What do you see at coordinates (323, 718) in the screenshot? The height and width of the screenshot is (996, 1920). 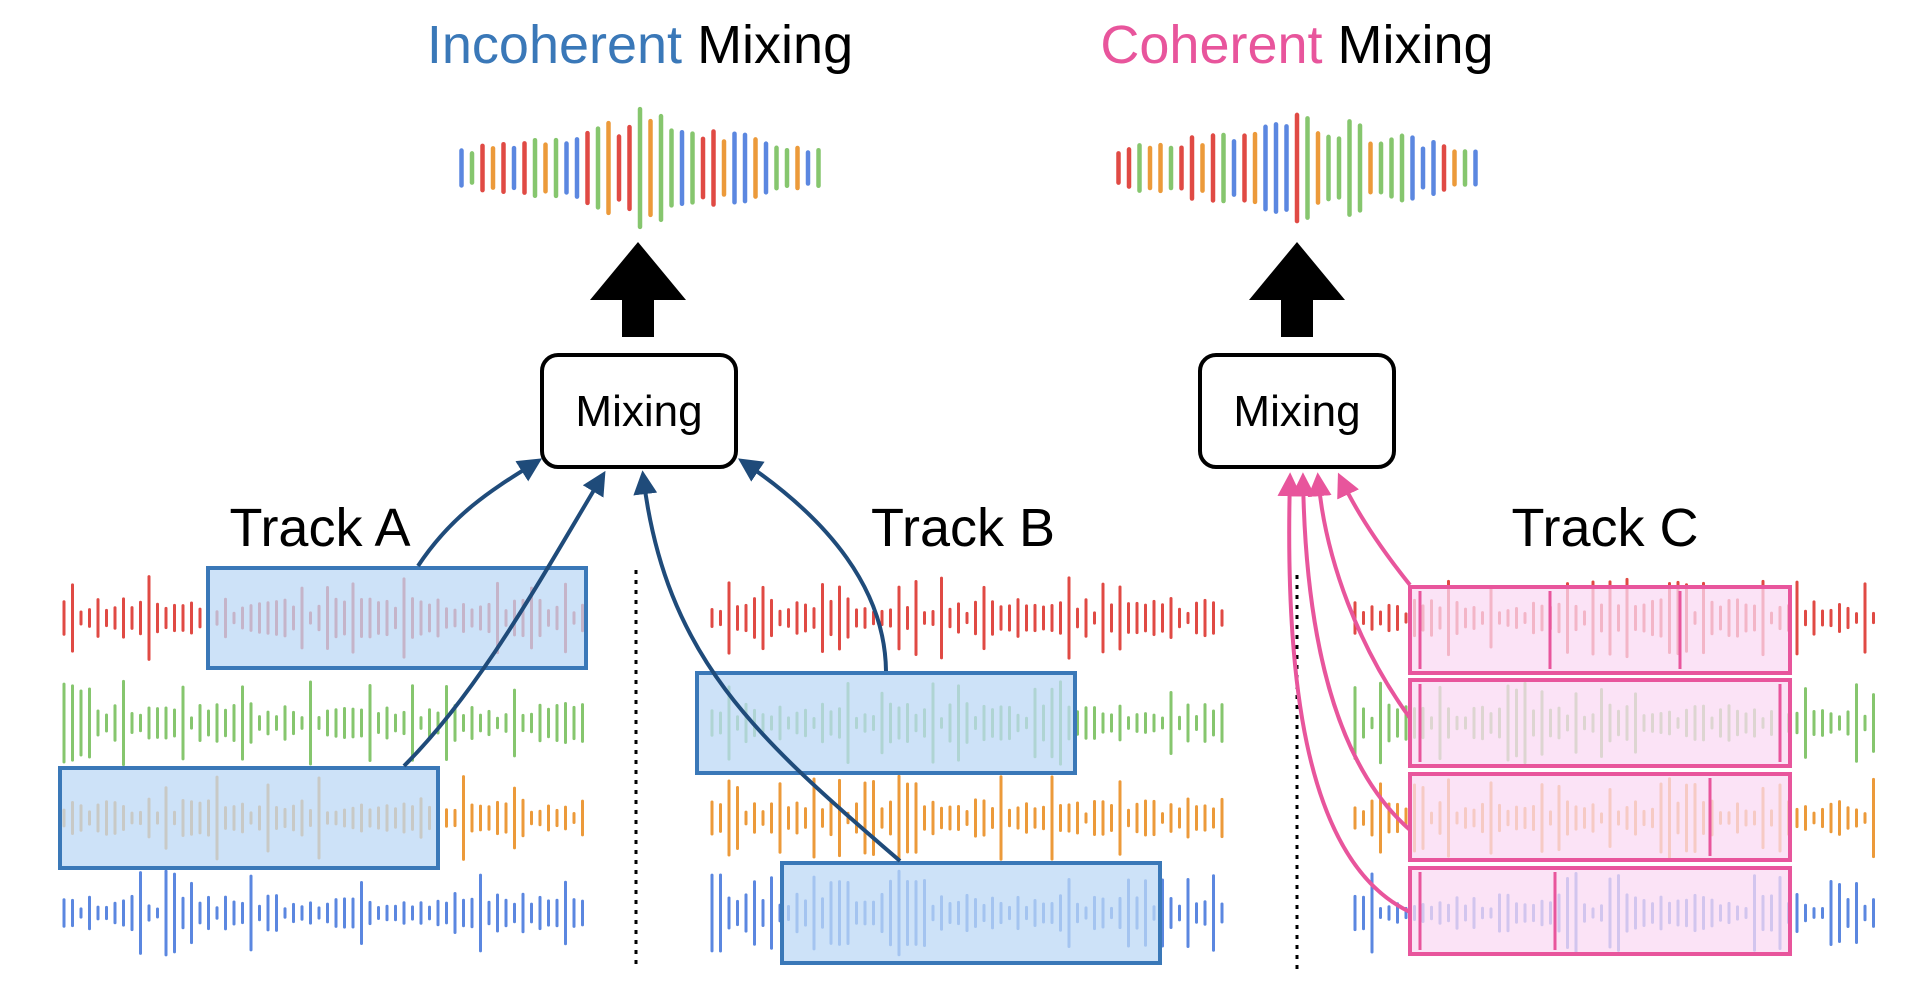 I see `track-a-segments` at bounding box center [323, 718].